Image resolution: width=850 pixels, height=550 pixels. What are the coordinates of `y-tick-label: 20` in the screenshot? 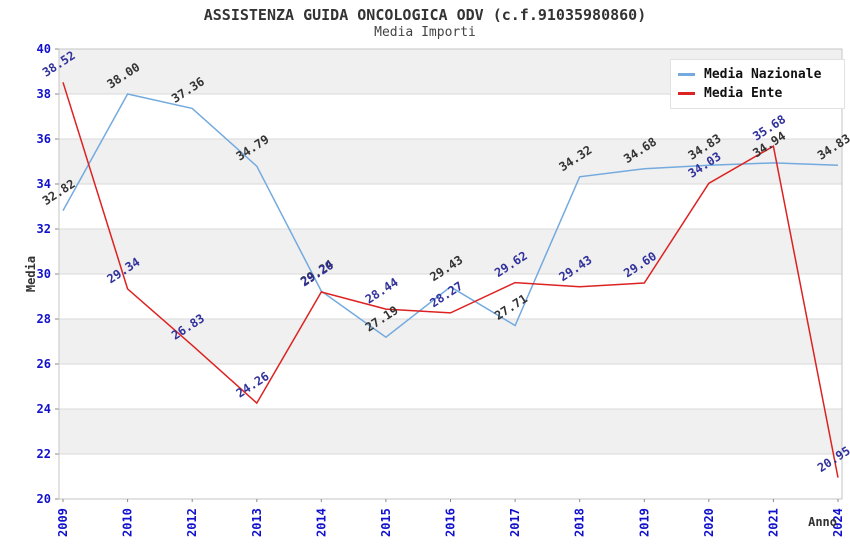 It's located at (44, 499).